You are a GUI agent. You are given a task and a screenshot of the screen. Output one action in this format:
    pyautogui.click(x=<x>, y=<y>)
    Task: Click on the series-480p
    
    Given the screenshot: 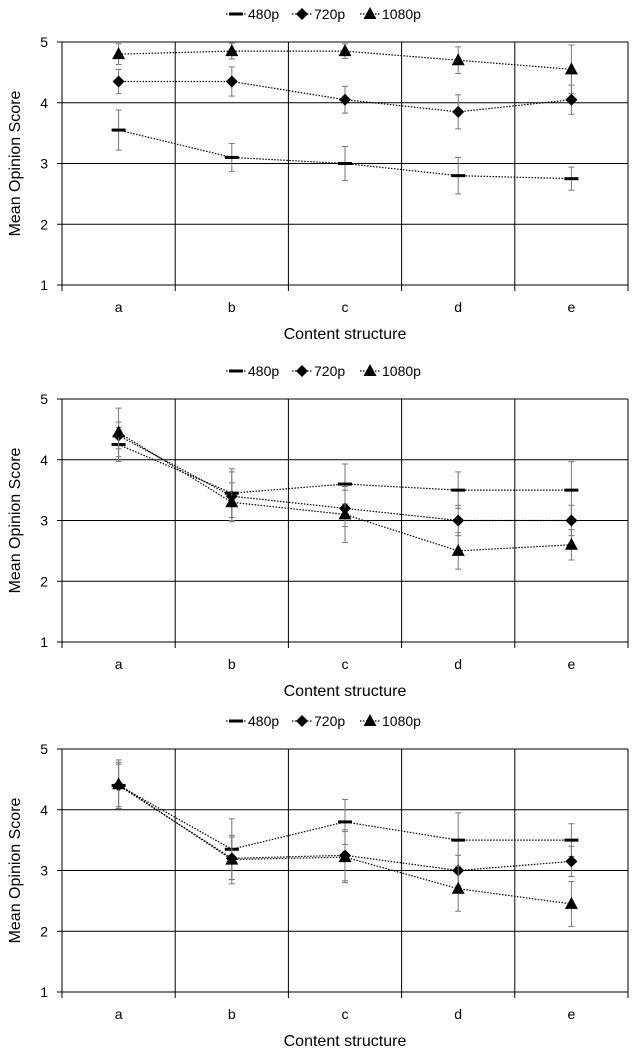 What is the action you would take?
    pyautogui.click(x=345, y=152)
    